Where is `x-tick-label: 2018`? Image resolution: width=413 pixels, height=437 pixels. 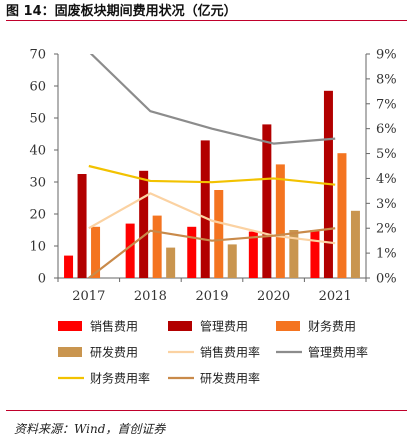 x-tick-label: 2018 is located at coordinates (150, 296).